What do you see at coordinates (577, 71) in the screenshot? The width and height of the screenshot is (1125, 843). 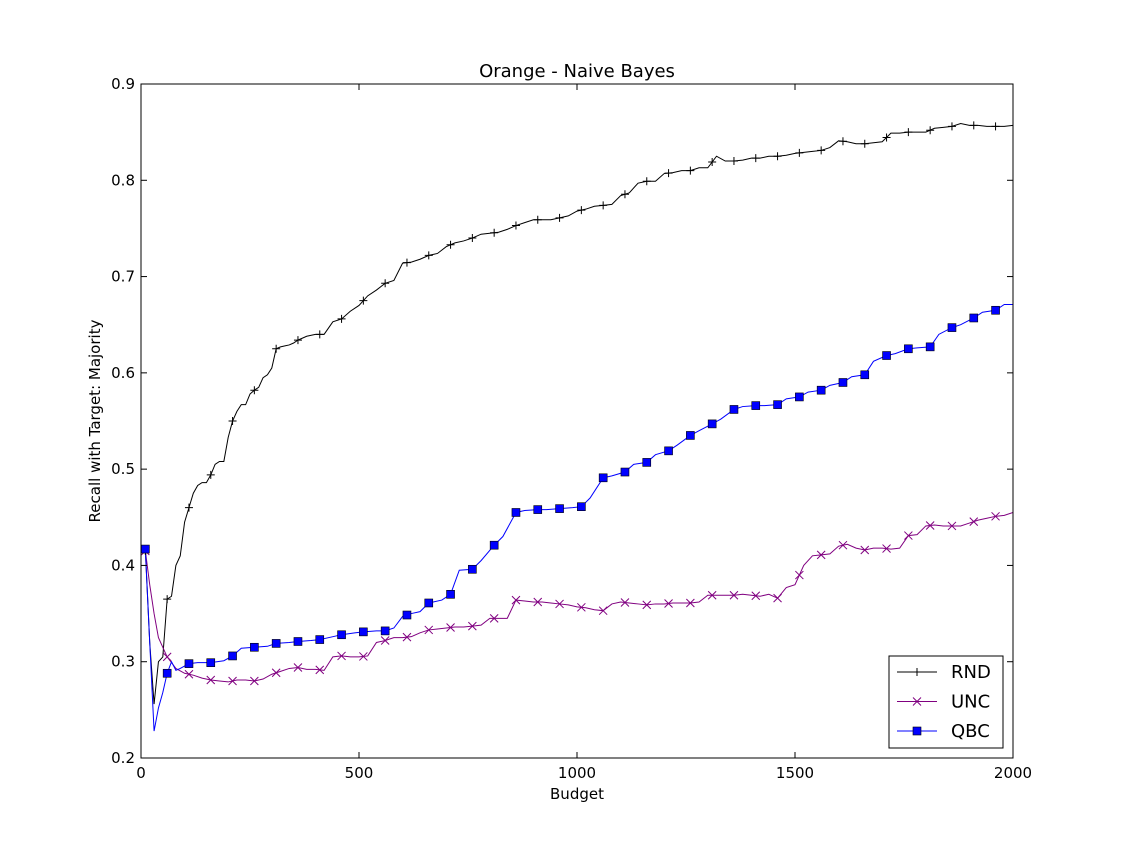 I see `chart-title: Orange - Naive Bayes` at bounding box center [577, 71].